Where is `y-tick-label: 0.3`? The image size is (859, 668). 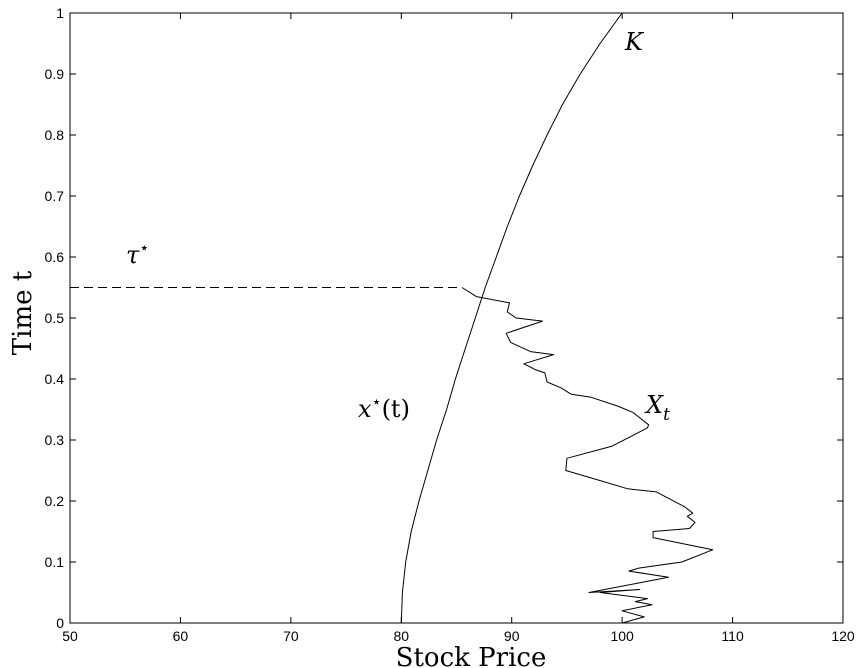 y-tick-label: 0.3 is located at coordinates (55, 440).